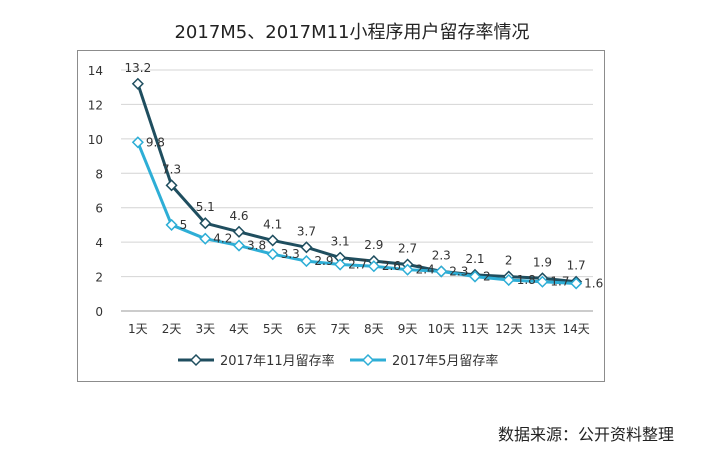 This screenshot has height=454, width=704. I want to click on x-tick-label: 12天, so click(508, 329).